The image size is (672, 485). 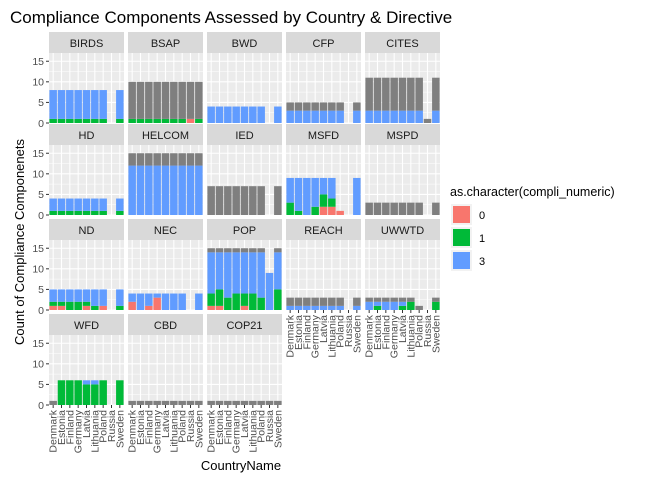 What do you see at coordinates (165, 100) in the screenshot?
I see `bar-segment-bsap-latvia-na` at bounding box center [165, 100].